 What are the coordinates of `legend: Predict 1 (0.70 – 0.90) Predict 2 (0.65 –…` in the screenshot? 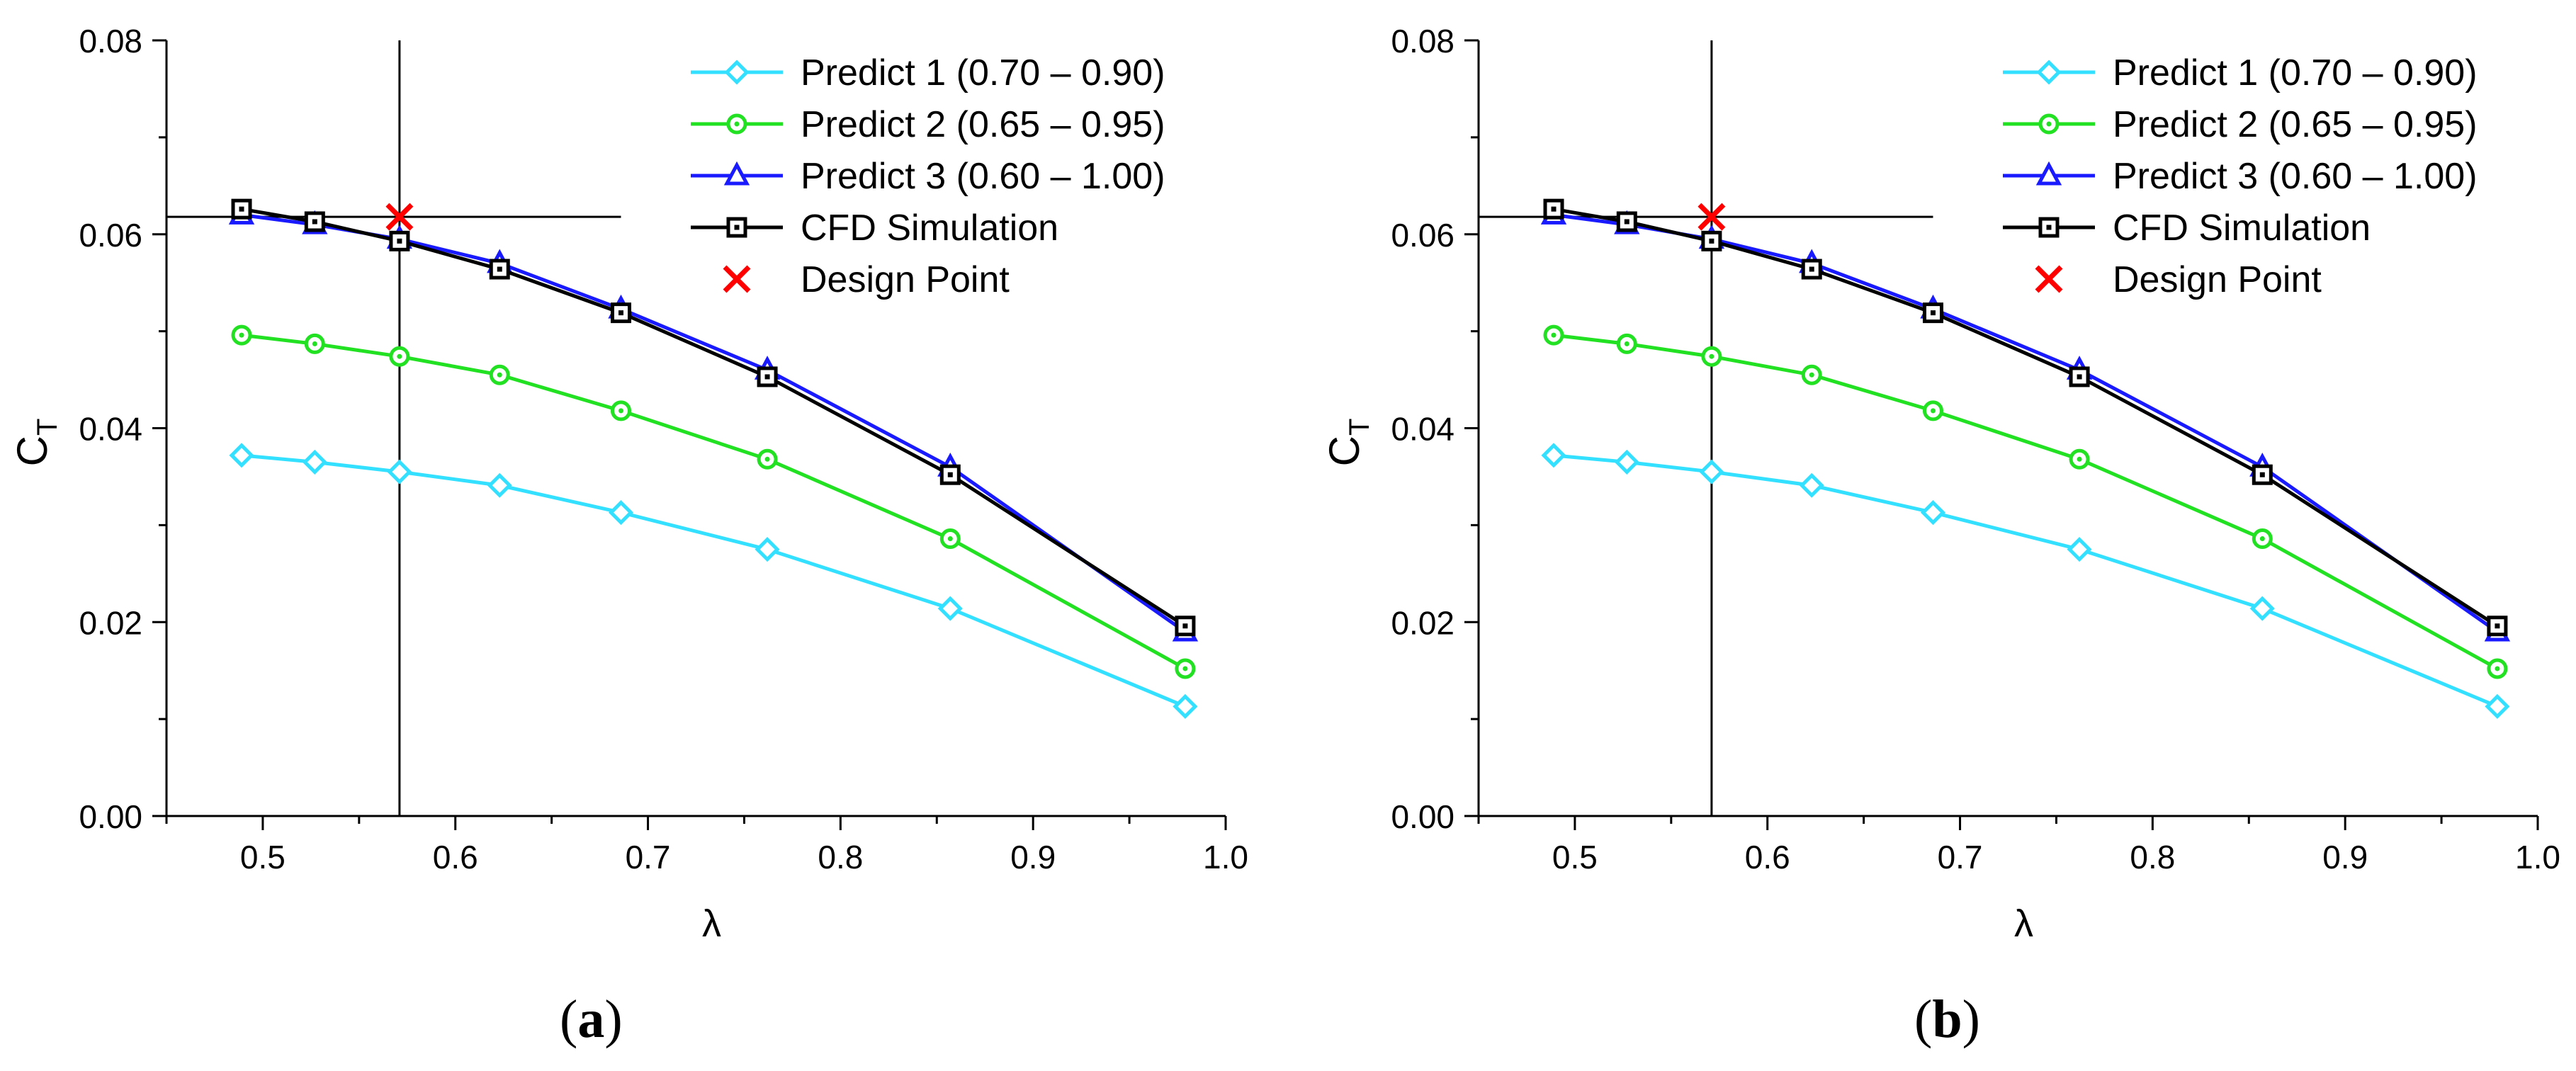 It's located at (928, 176).